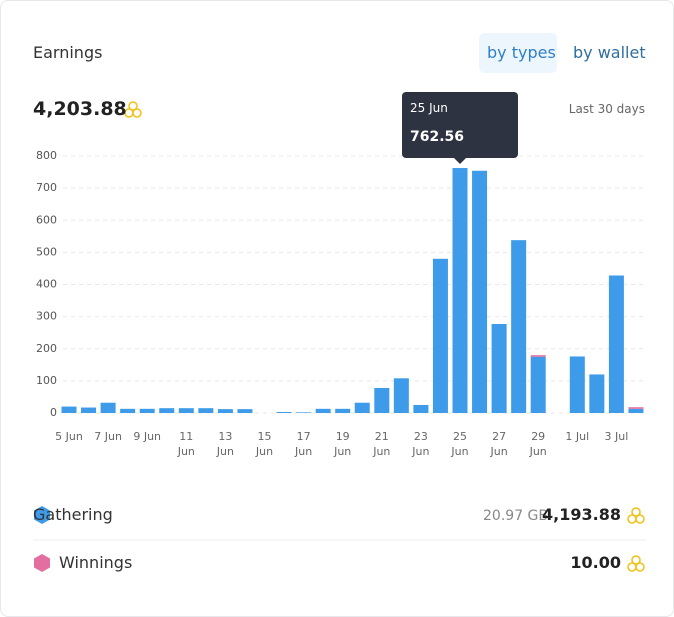 This screenshot has width=674, height=617. I want to click on y-tick-label: 300, so click(46, 316).